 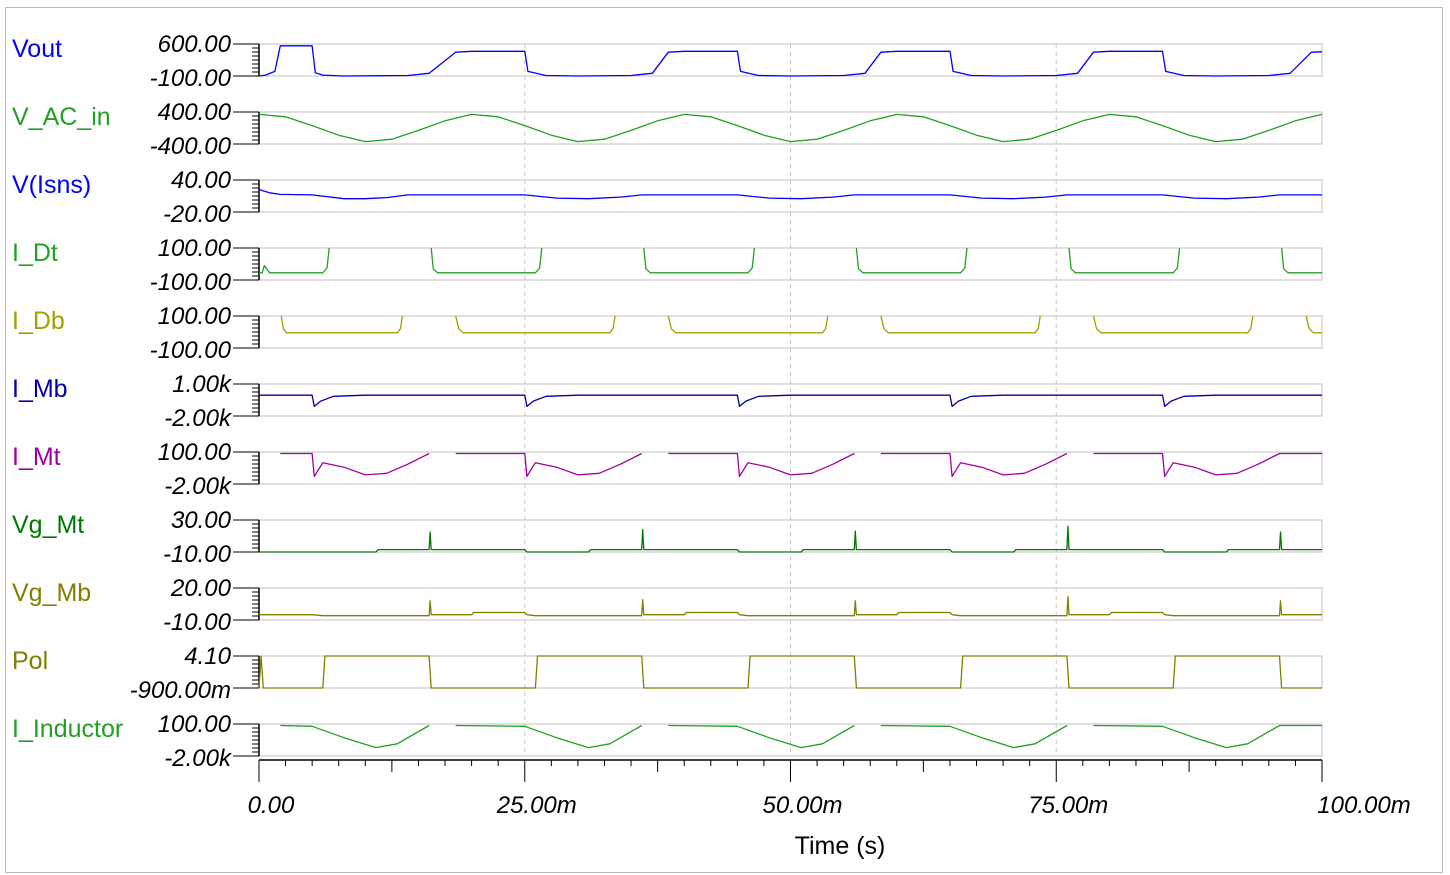 What do you see at coordinates (1363, 805) in the screenshot?
I see `x-tick-label: 100.00m` at bounding box center [1363, 805].